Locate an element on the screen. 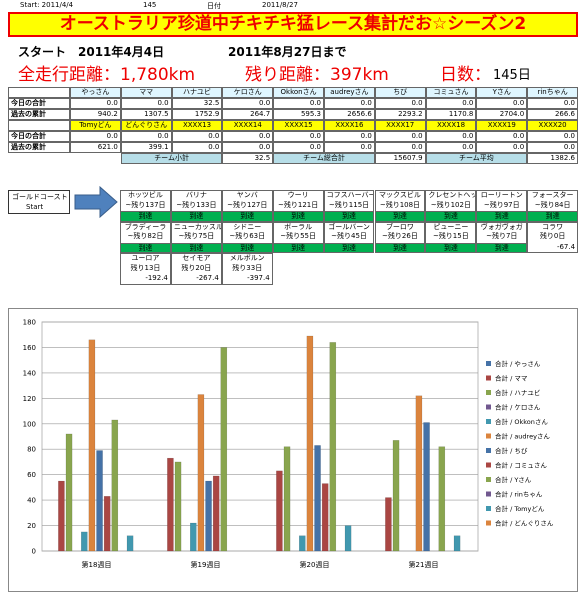 Image resolution: width=585 pixels, height=600 pixels. x-tick-label: 第19週目 is located at coordinates (206, 564).